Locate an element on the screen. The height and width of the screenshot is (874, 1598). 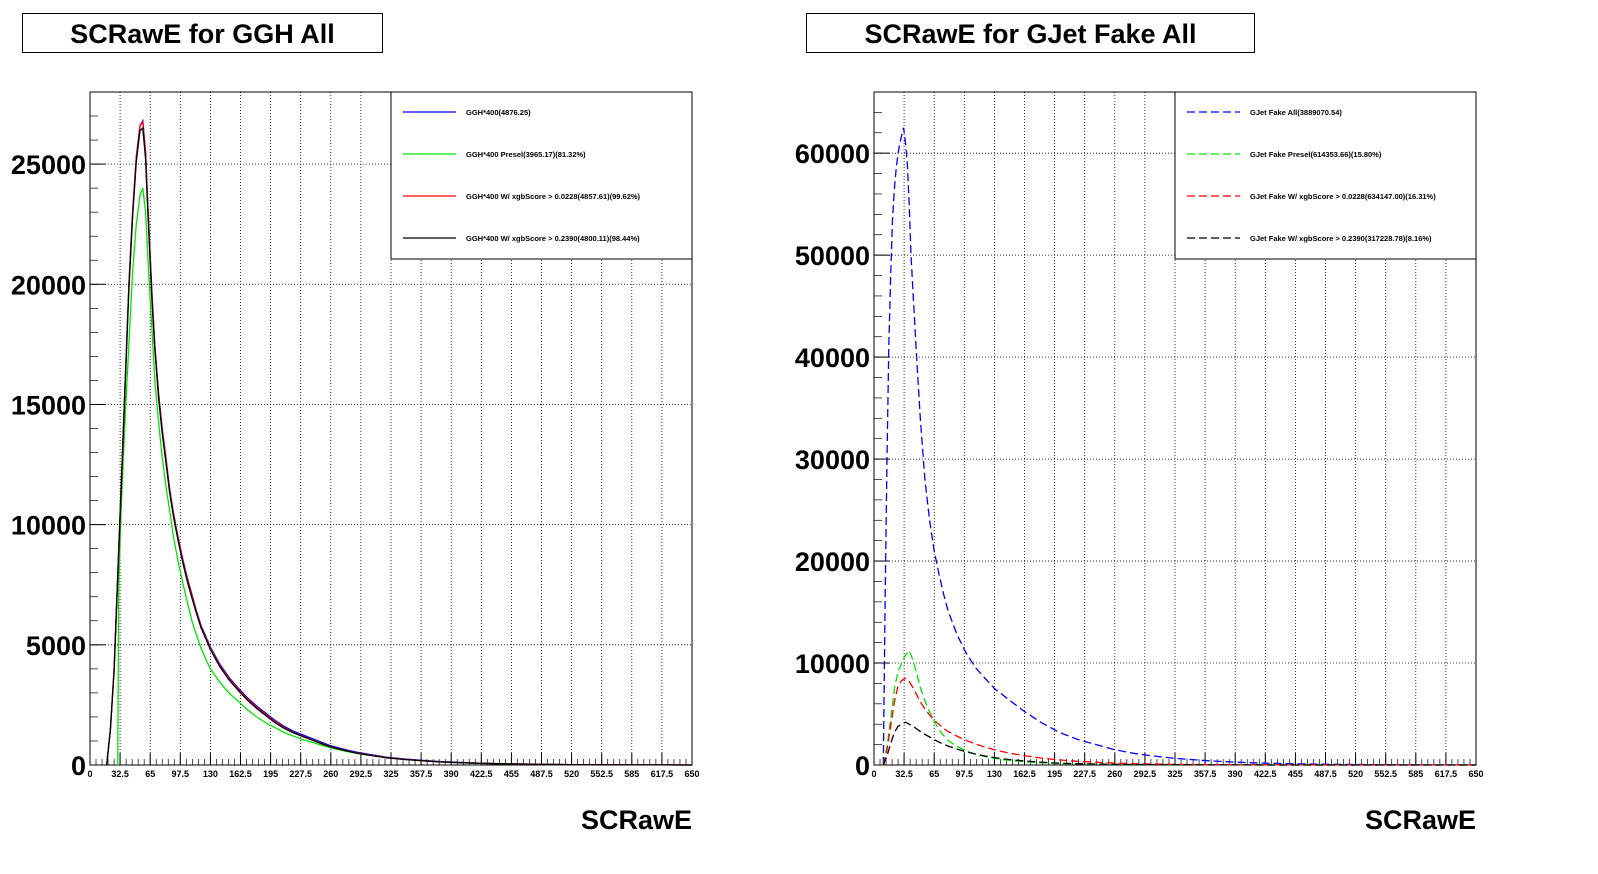
y-tick-label: 60000 is located at coordinates (832, 154).